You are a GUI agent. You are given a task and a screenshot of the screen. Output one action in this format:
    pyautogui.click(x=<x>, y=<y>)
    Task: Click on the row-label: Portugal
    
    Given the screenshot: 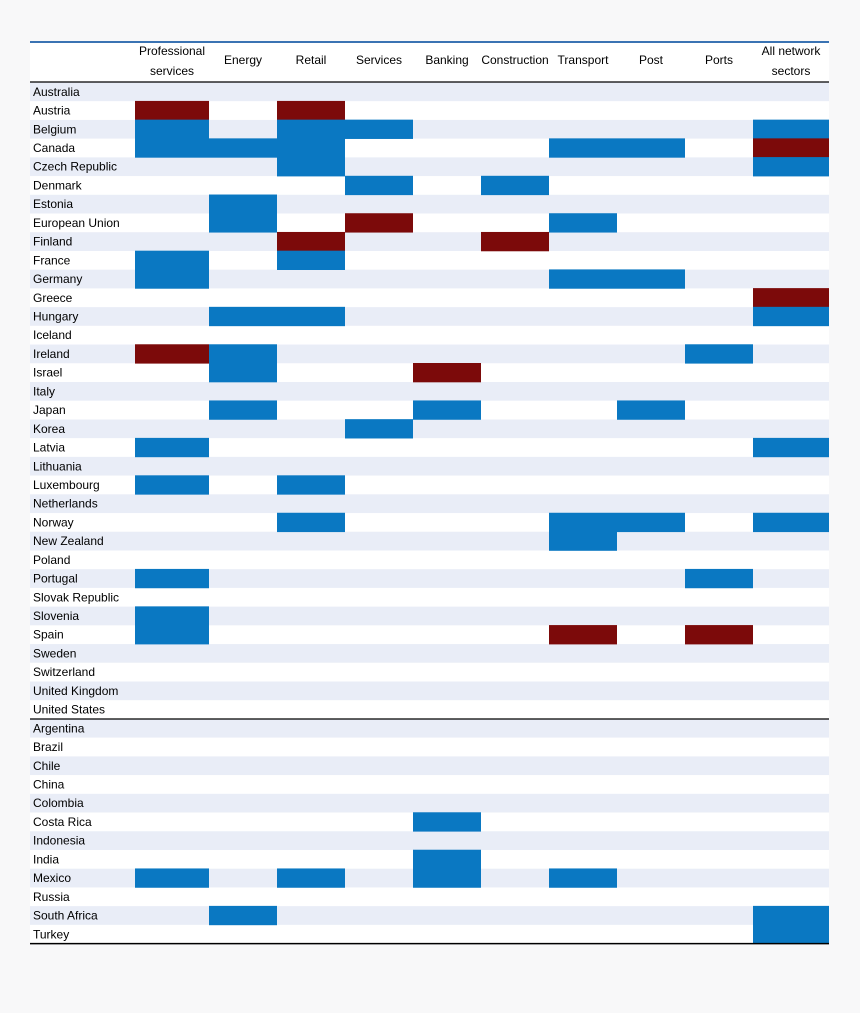 What is the action you would take?
    pyautogui.click(x=55, y=579)
    